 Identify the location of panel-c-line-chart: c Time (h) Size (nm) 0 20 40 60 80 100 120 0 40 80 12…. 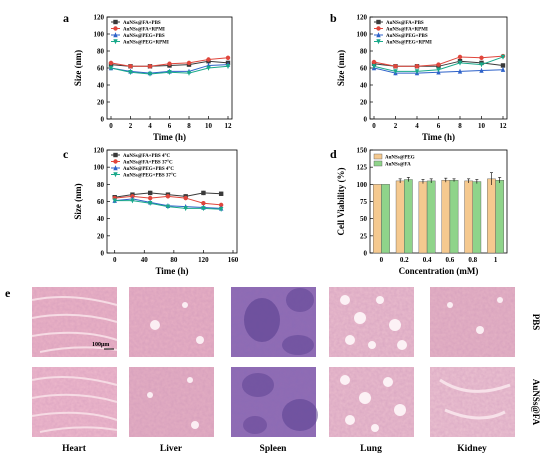
(151, 212).